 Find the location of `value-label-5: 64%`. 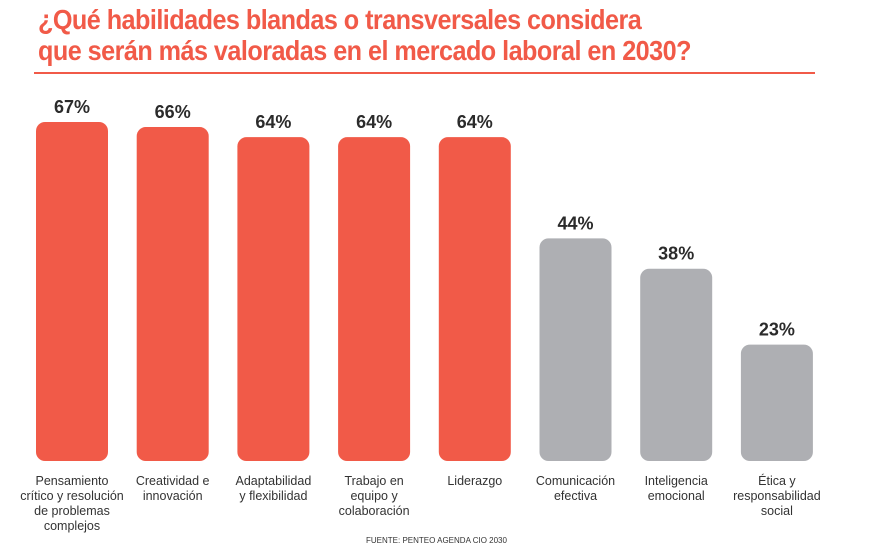

value-label-5: 64% is located at coordinates (475, 122).